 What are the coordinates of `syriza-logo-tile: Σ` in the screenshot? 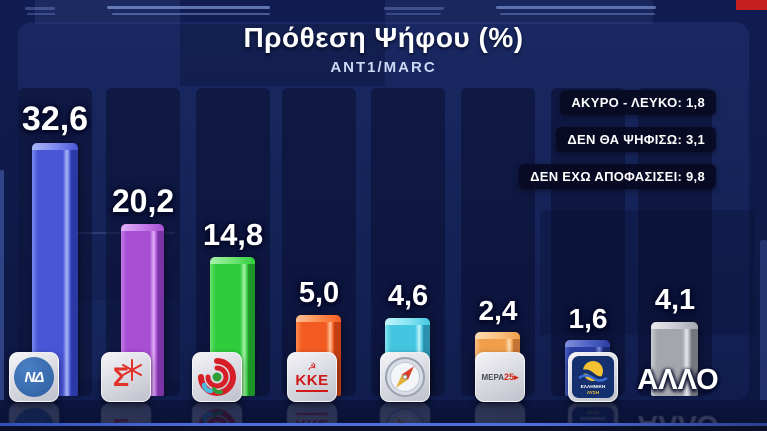 It's located at (126, 377).